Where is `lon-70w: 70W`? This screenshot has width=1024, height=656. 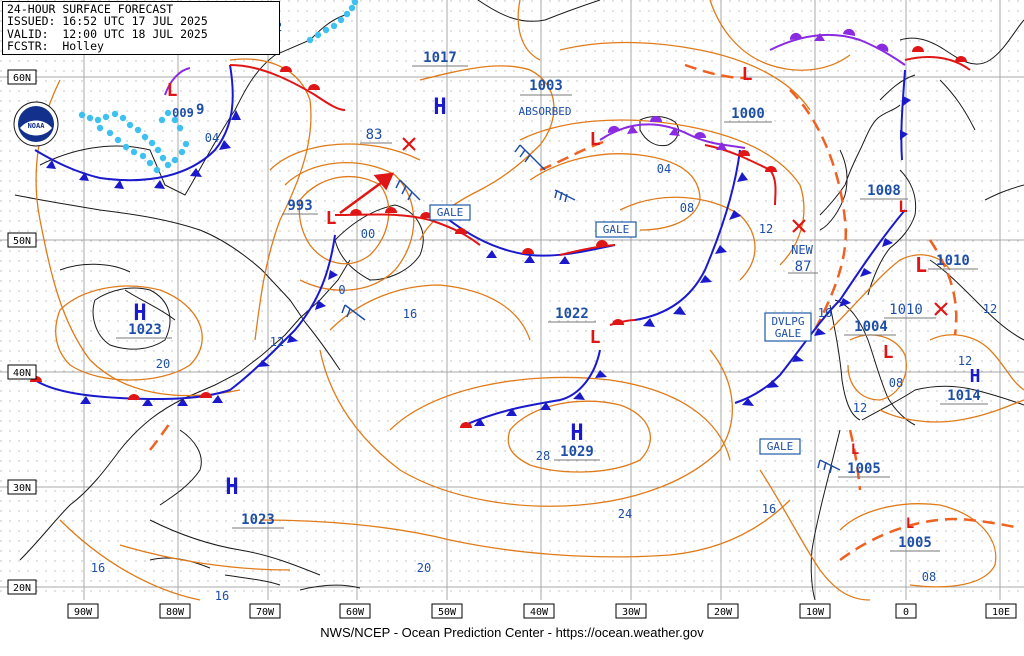 lon-70w: 70W is located at coordinates (265, 612).